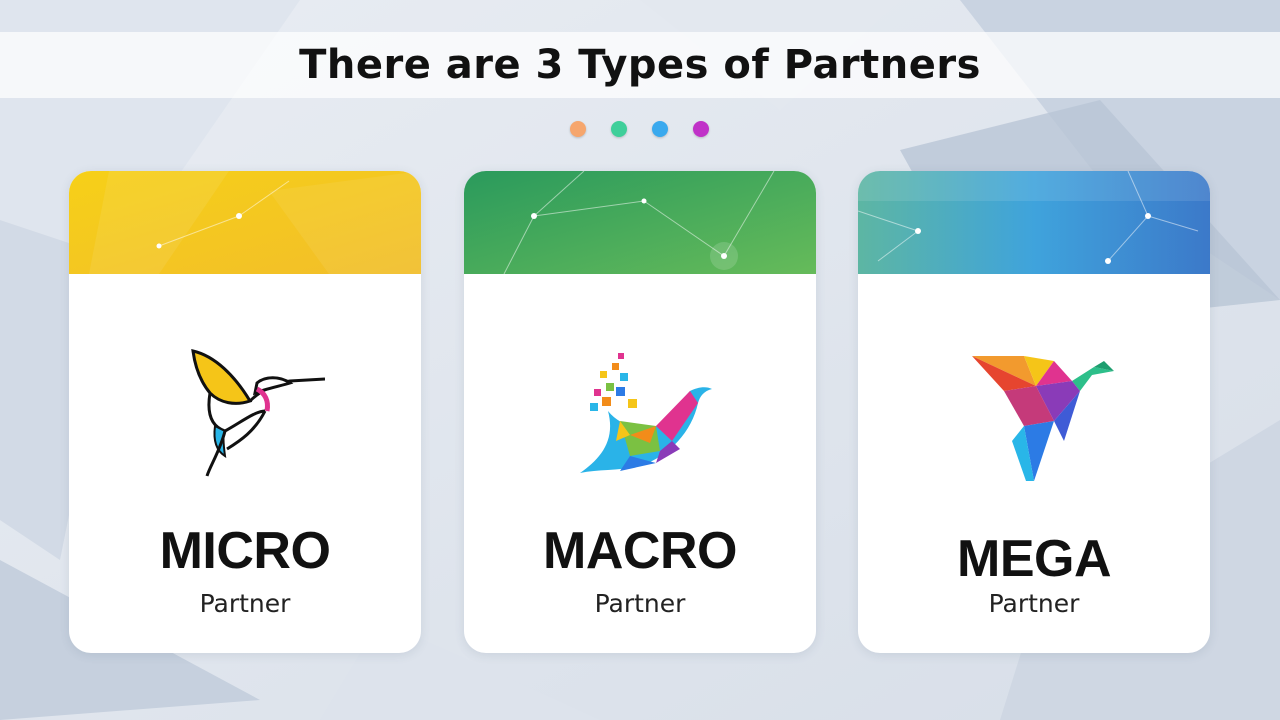 This screenshot has width=1280, height=720. Describe the element at coordinates (640, 603) in the screenshot. I see `card-subtitle-macro: Partner` at that location.